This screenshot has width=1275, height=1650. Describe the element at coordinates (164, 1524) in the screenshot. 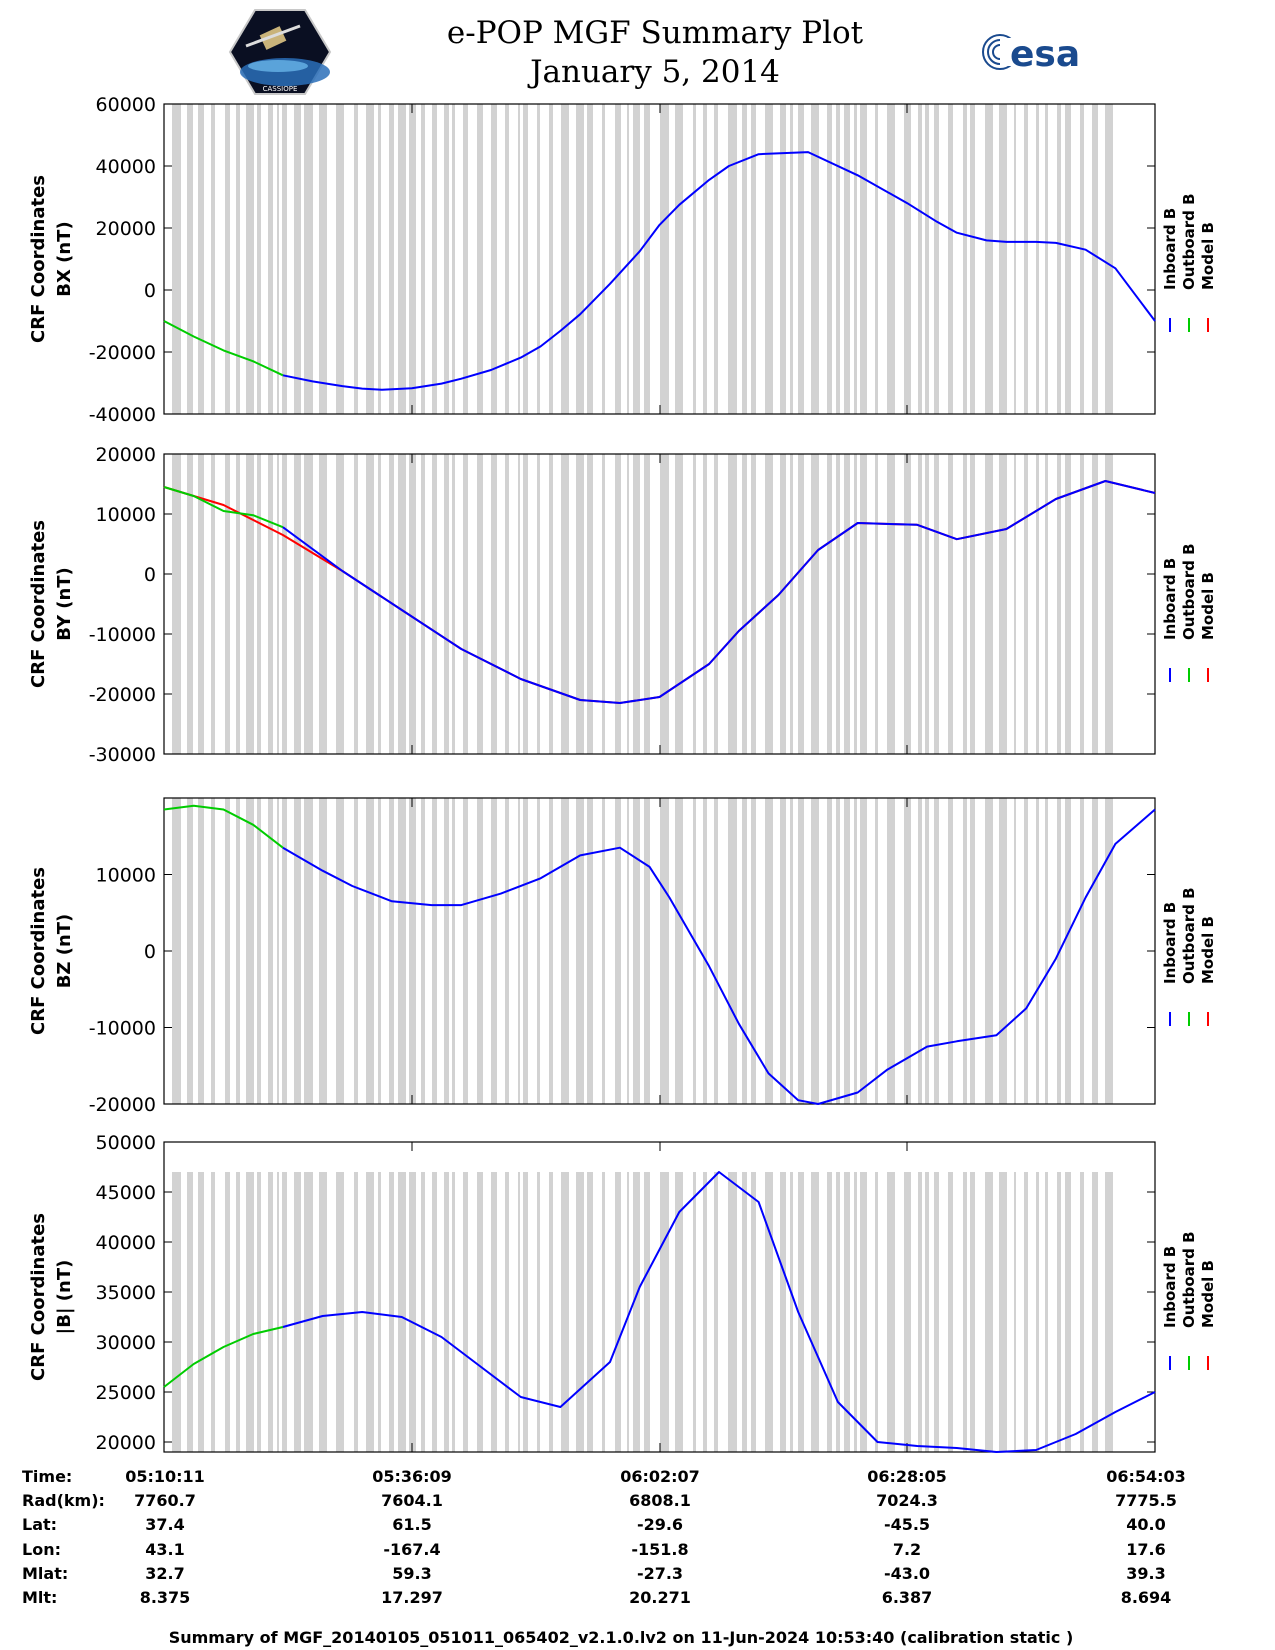

I see `info-cell: 37.4` at that location.